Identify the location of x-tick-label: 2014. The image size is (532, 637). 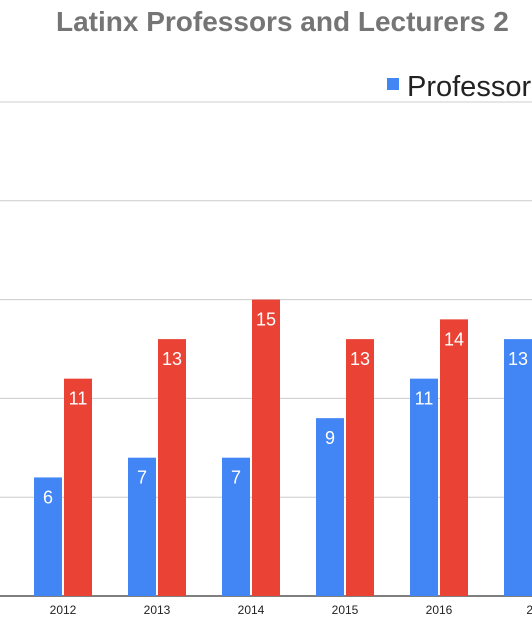
(251, 610).